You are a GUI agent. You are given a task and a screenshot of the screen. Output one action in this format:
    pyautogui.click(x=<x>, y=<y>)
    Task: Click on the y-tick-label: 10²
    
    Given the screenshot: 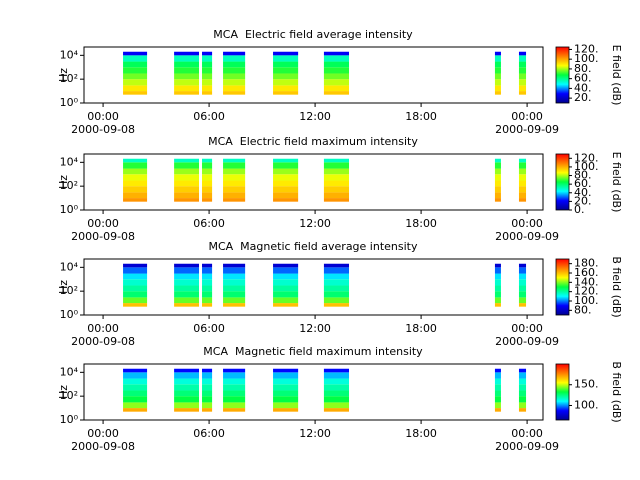 What is the action you would take?
    pyautogui.click(x=69, y=395)
    